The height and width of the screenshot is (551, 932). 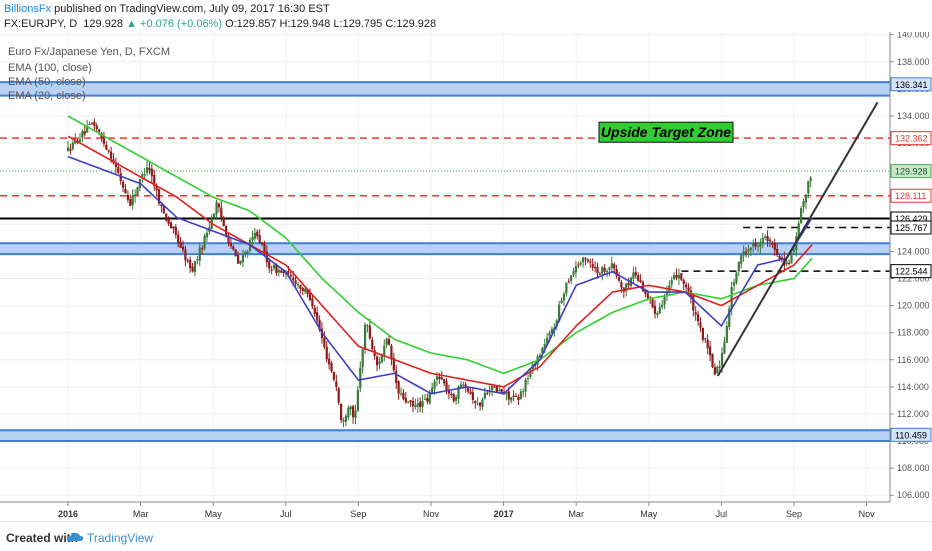 I want to click on price-label-text: 126.429, so click(x=911, y=219).